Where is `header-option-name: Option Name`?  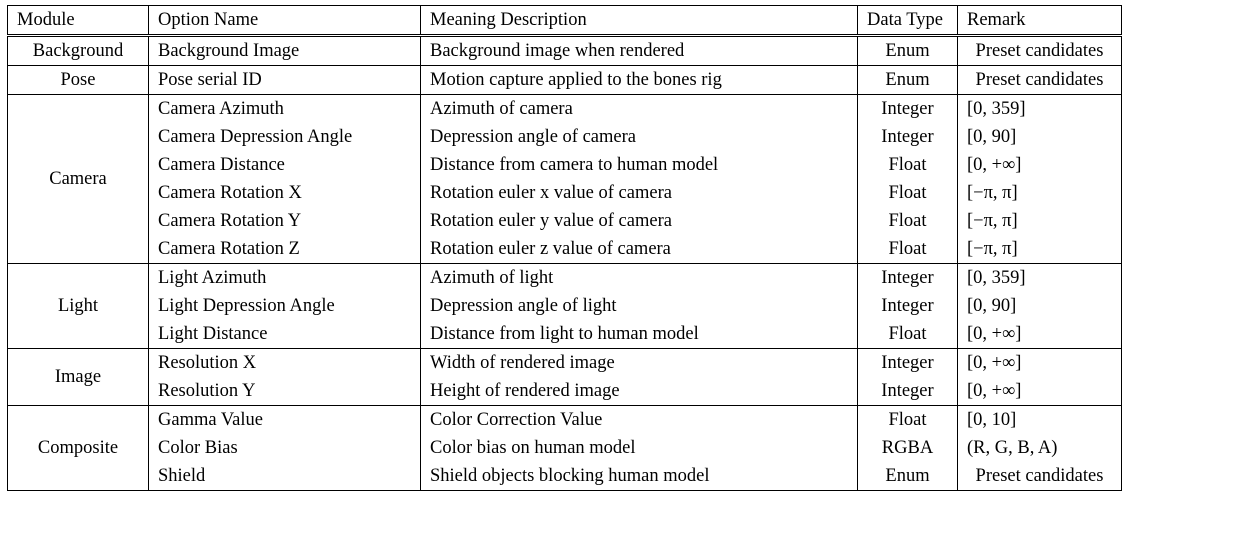
header-option-name: Option Name is located at coordinates (284, 21).